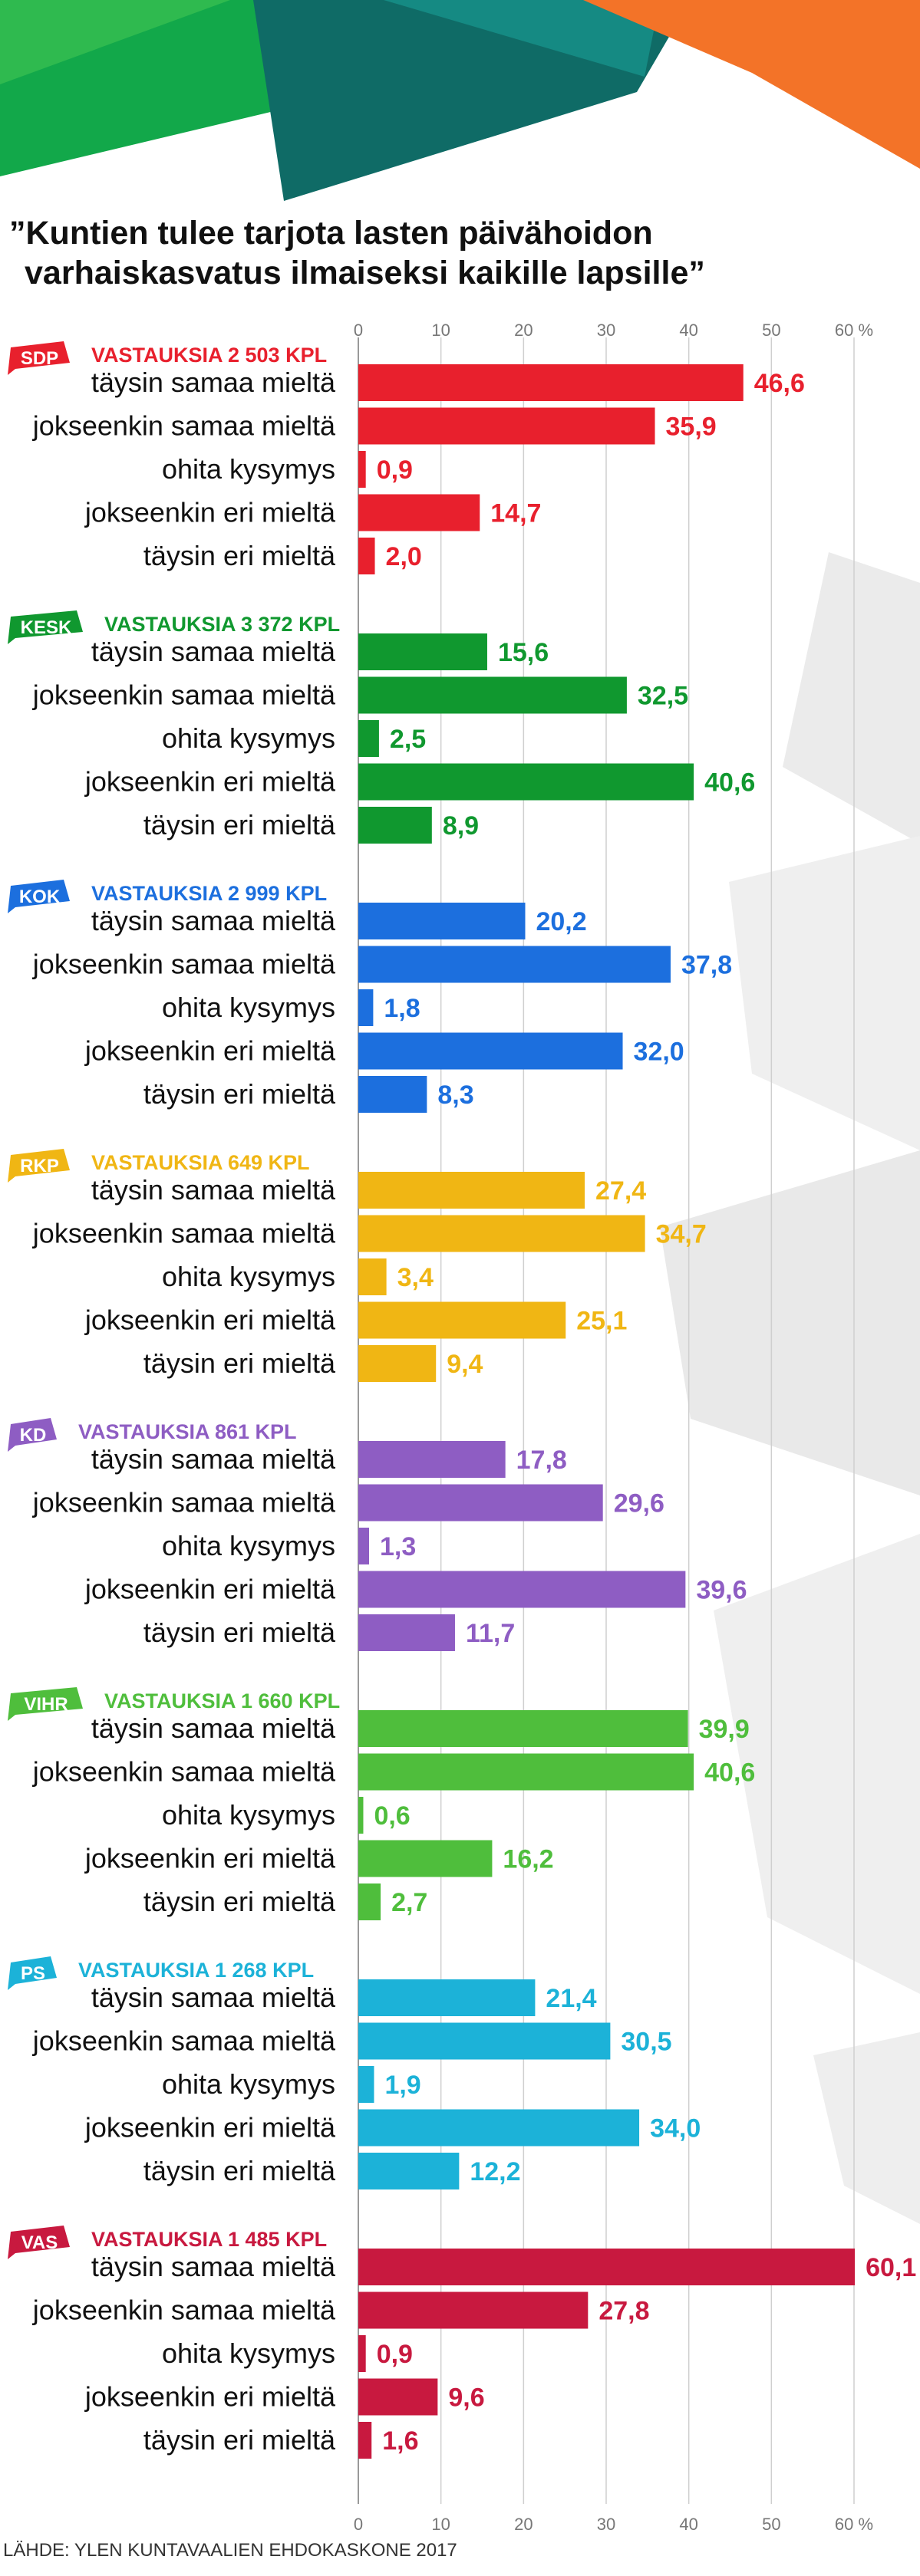 The image size is (920, 2576). I want to click on tick-label-bottom: 50, so click(771, 2524).